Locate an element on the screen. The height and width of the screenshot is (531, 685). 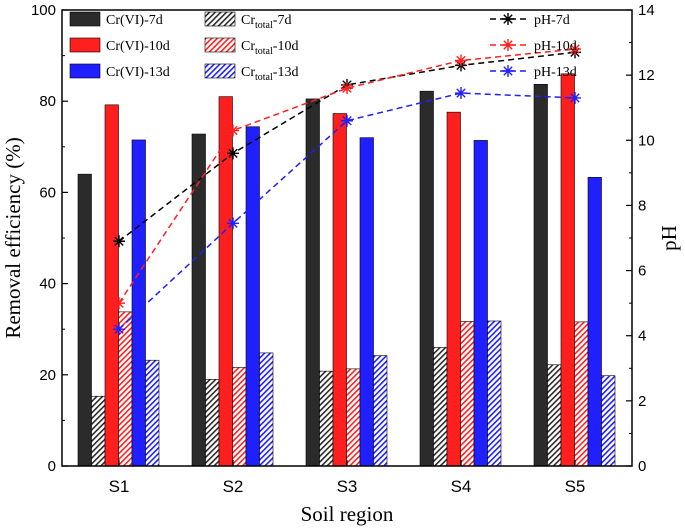
legend-item-crvi-10d: Cr(VI)-10d is located at coordinates (119, 45).